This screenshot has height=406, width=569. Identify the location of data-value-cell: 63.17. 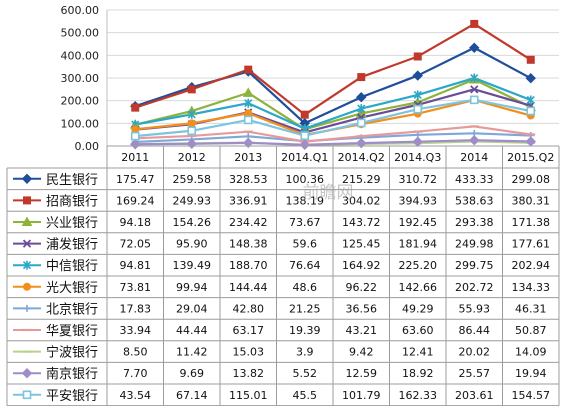
(249, 330).